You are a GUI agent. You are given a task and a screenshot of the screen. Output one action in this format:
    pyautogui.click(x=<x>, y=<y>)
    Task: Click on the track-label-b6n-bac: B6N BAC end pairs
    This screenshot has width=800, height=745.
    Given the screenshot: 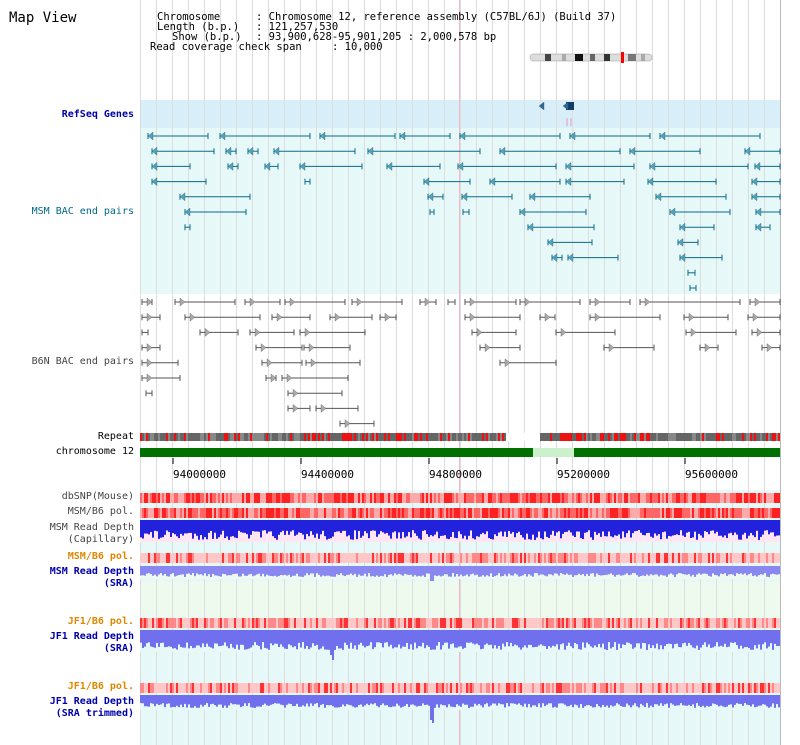 What is the action you would take?
    pyautogui.click(x=82, y=361)
    